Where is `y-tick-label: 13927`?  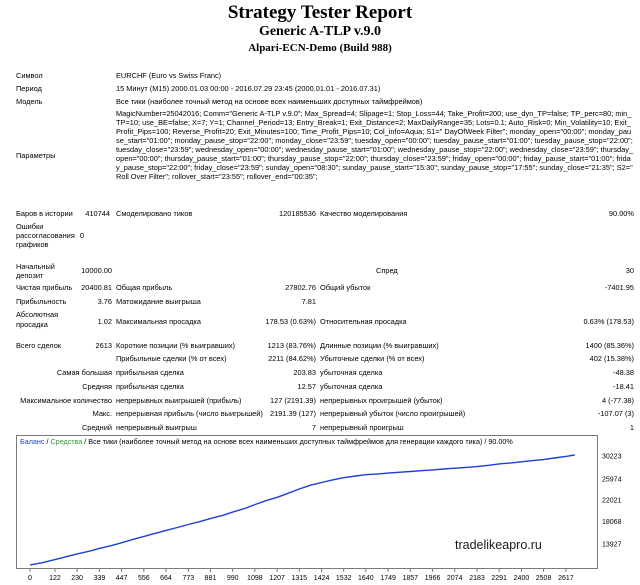 y-tick-label: 13927 is located at coordinates (612, 544).